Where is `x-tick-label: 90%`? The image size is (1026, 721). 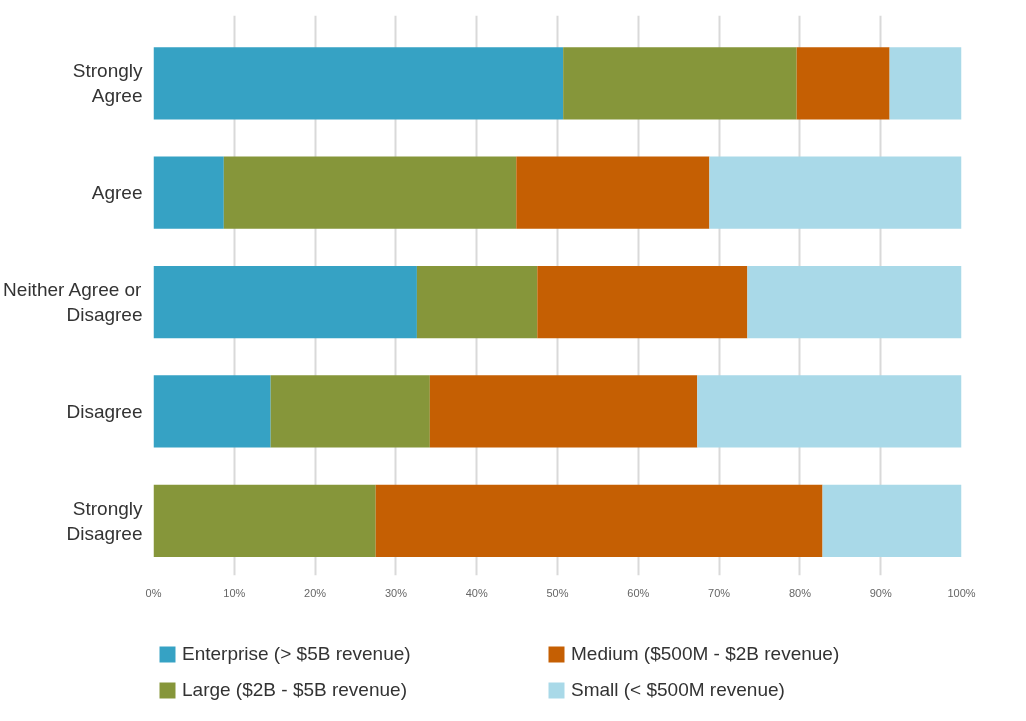 x-tick-label: 90% is located at coordinates (880, 592).